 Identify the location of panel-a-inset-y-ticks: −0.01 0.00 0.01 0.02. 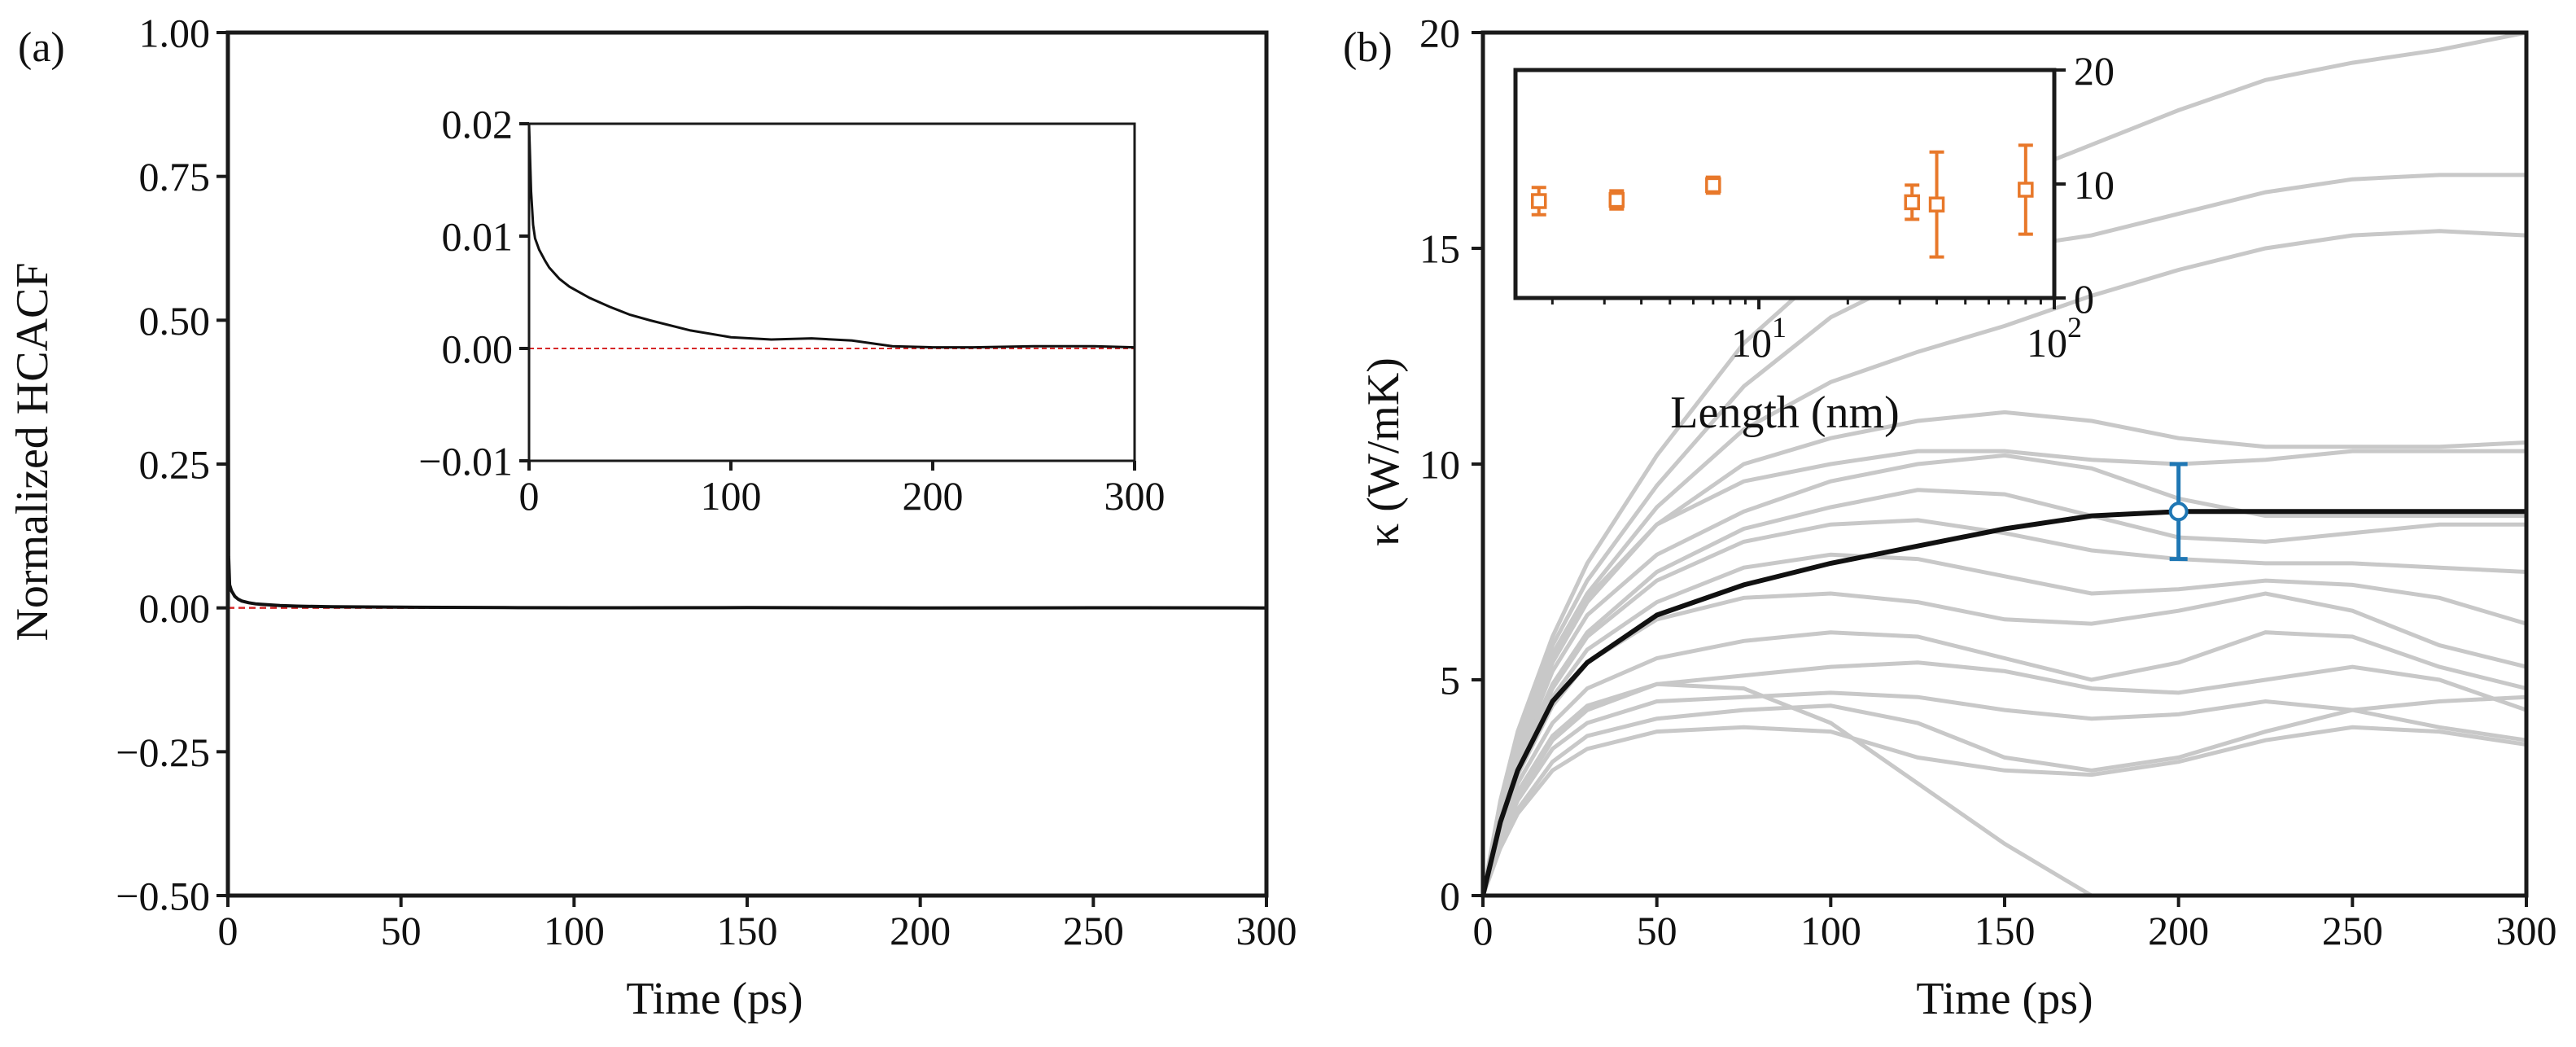
(474, 293).